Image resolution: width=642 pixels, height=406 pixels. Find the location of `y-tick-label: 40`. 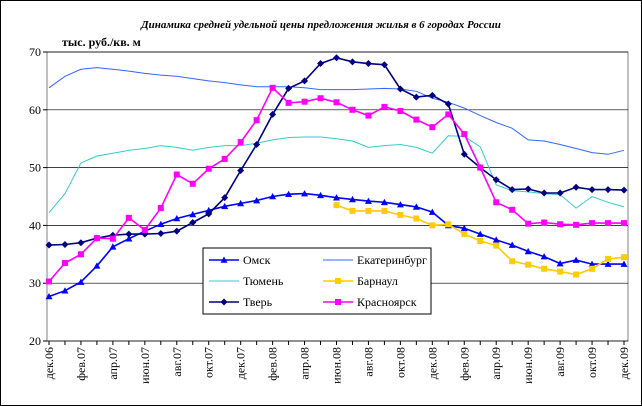

y-tick-label: 40 is located at coordinates (35, 225).